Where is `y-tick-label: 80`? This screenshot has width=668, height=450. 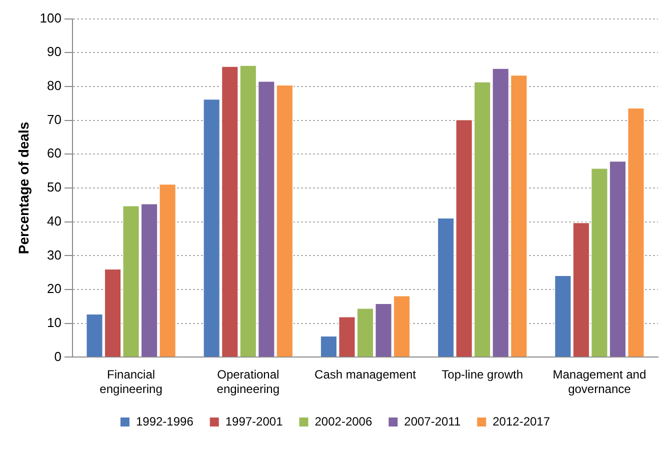 y-tick-label: 80 is located at coordinates (54, 86).